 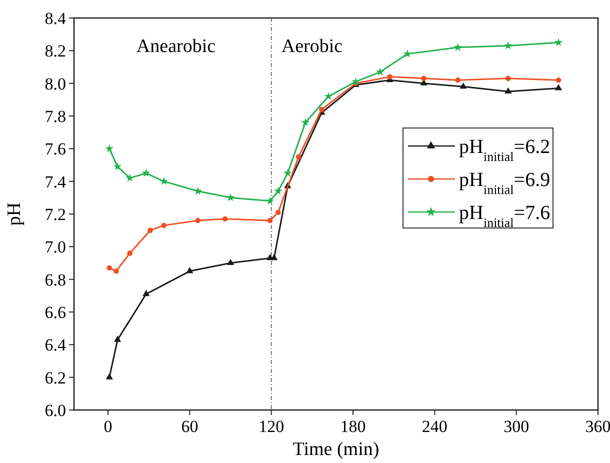 I want to click on y-tick-label: 6.6, so click(x=55, y=312).